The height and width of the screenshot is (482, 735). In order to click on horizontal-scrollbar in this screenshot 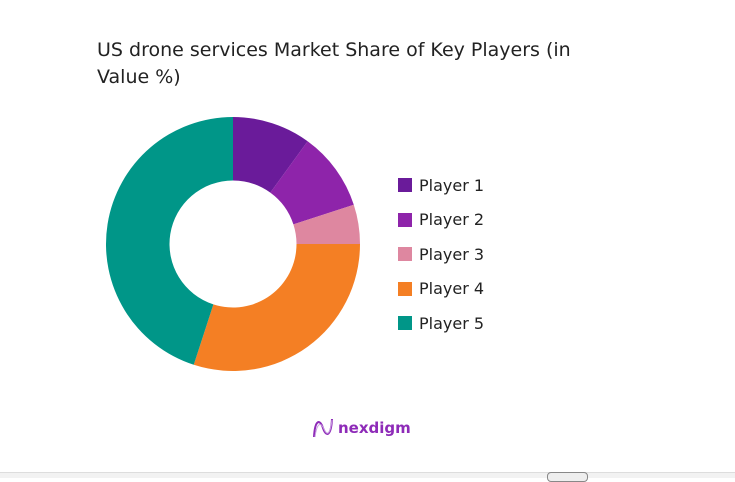, I will do `click(367, 475)`.